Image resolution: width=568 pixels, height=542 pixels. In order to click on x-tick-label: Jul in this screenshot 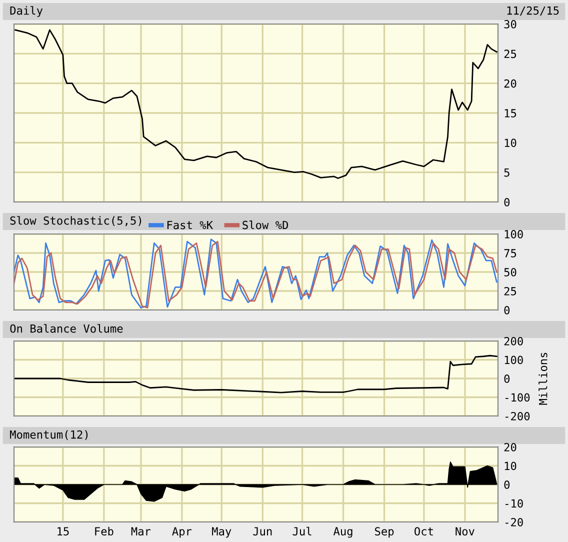, I will do `click(302, 531)`.